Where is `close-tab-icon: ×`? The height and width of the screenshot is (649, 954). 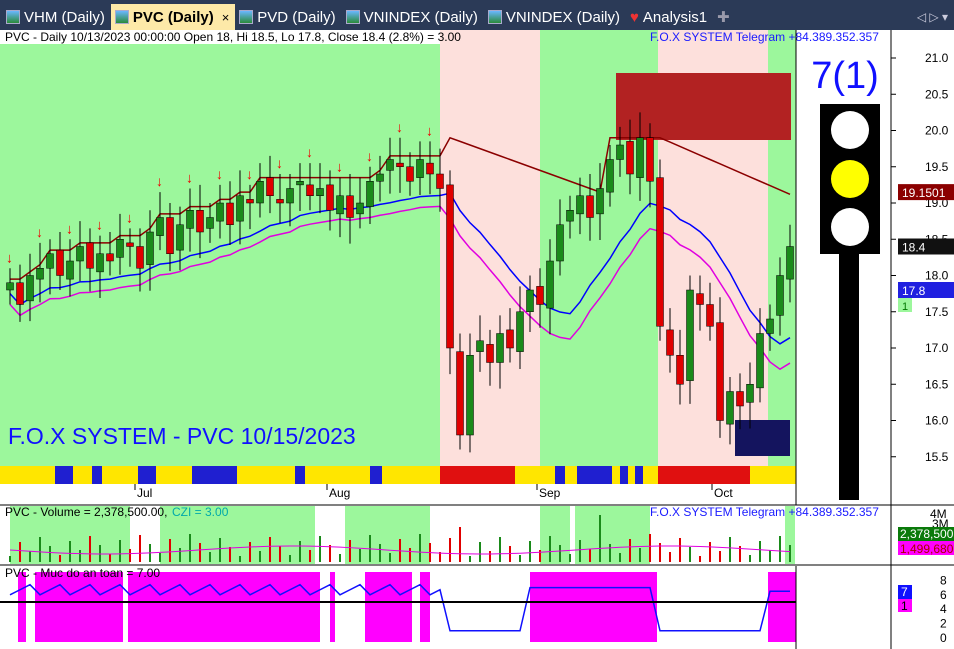 close-tab-icon: × is located at coordinates (225, 17).